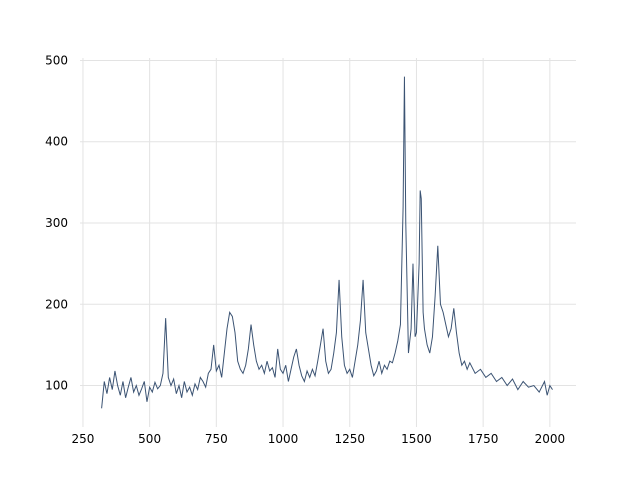 Image resolution: width=640 pixels, height=484 pixels. I want to click on x-tick-label: 1500, so click(416, 439).